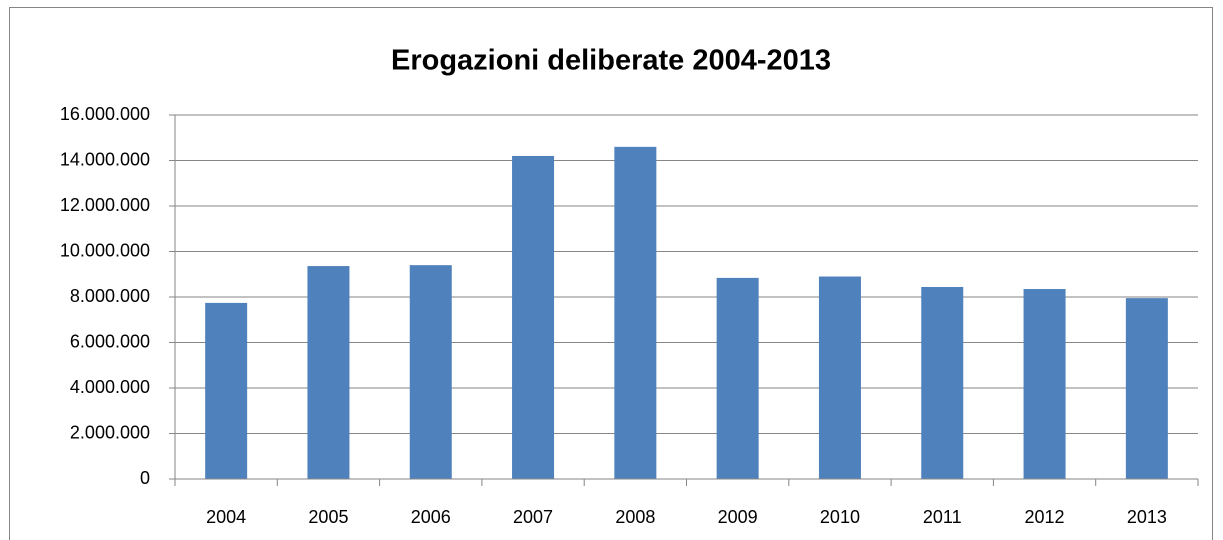  What do you see at coordinates (105, 250) in the screenshot?
I see `y-tick-label: 10.000.000` at bounding box center [105, 250].